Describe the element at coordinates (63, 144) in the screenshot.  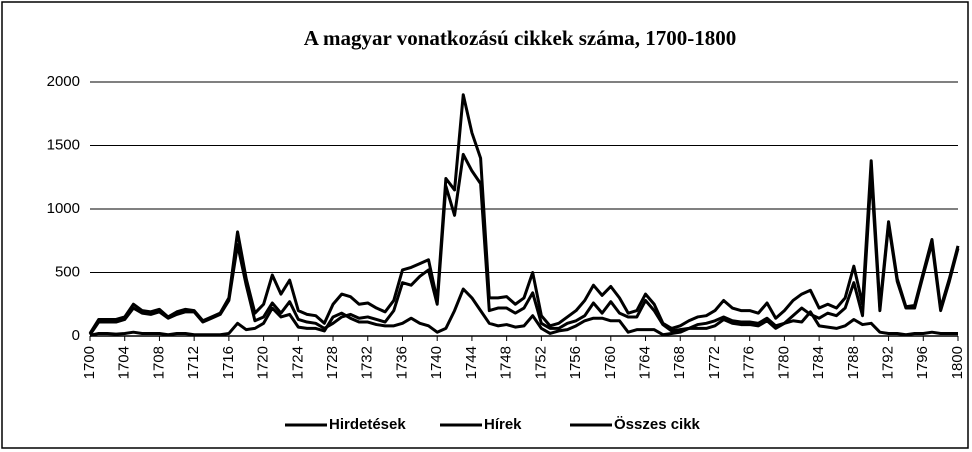
I see `y-tick-label: 1500` at that location.